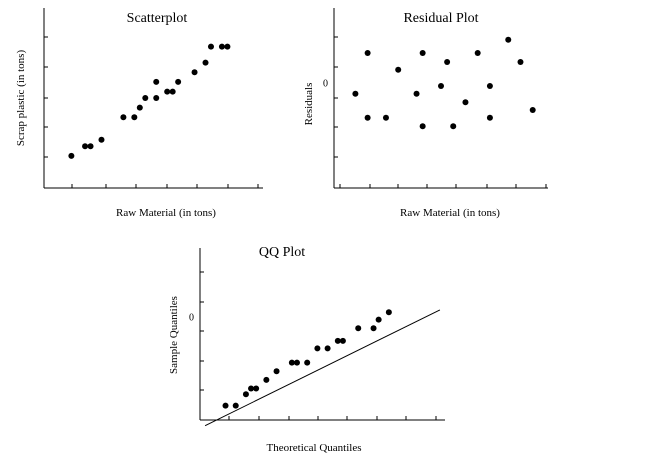 Image resolution: width=650 pixels, height=458 pixels. Describe the element at coordinates (191, 317) in the screenshot. I see `qq-plot-y-tick-label: 0` at that location.